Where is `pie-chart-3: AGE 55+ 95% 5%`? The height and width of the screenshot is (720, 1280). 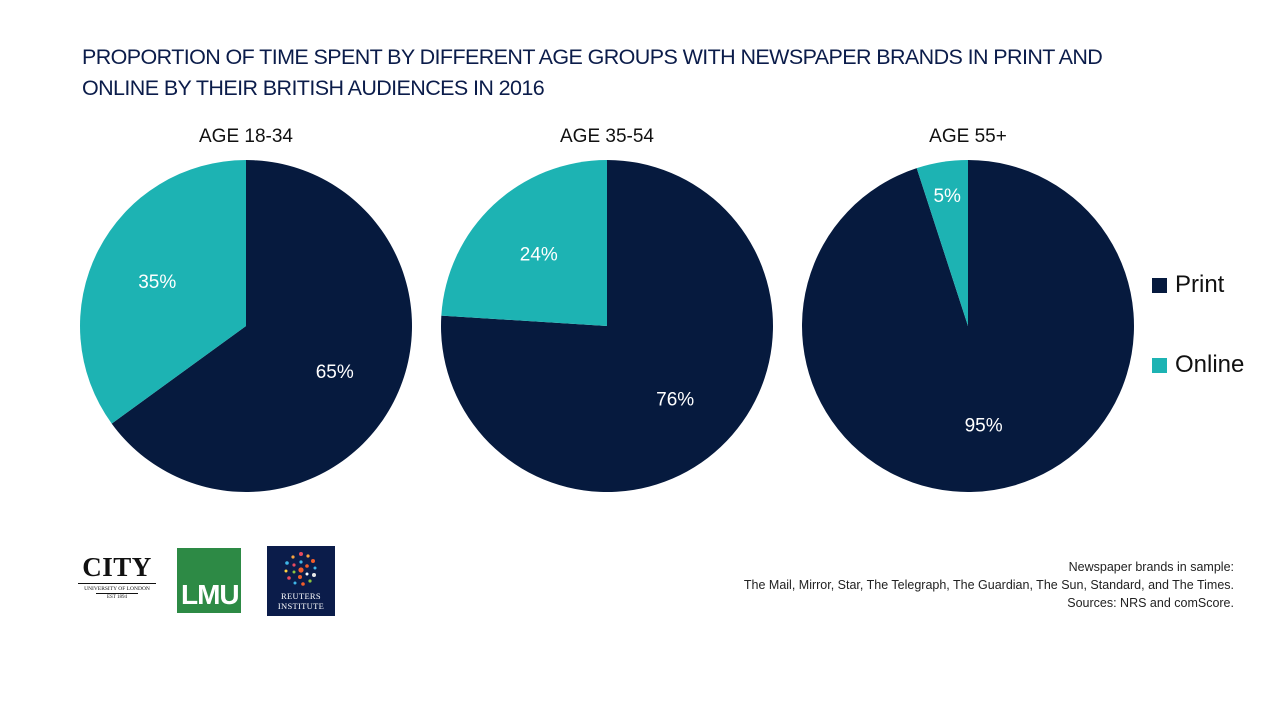 pie-chart-3: AGE 55+ 95% 5% is located at coordinates (968, 309).